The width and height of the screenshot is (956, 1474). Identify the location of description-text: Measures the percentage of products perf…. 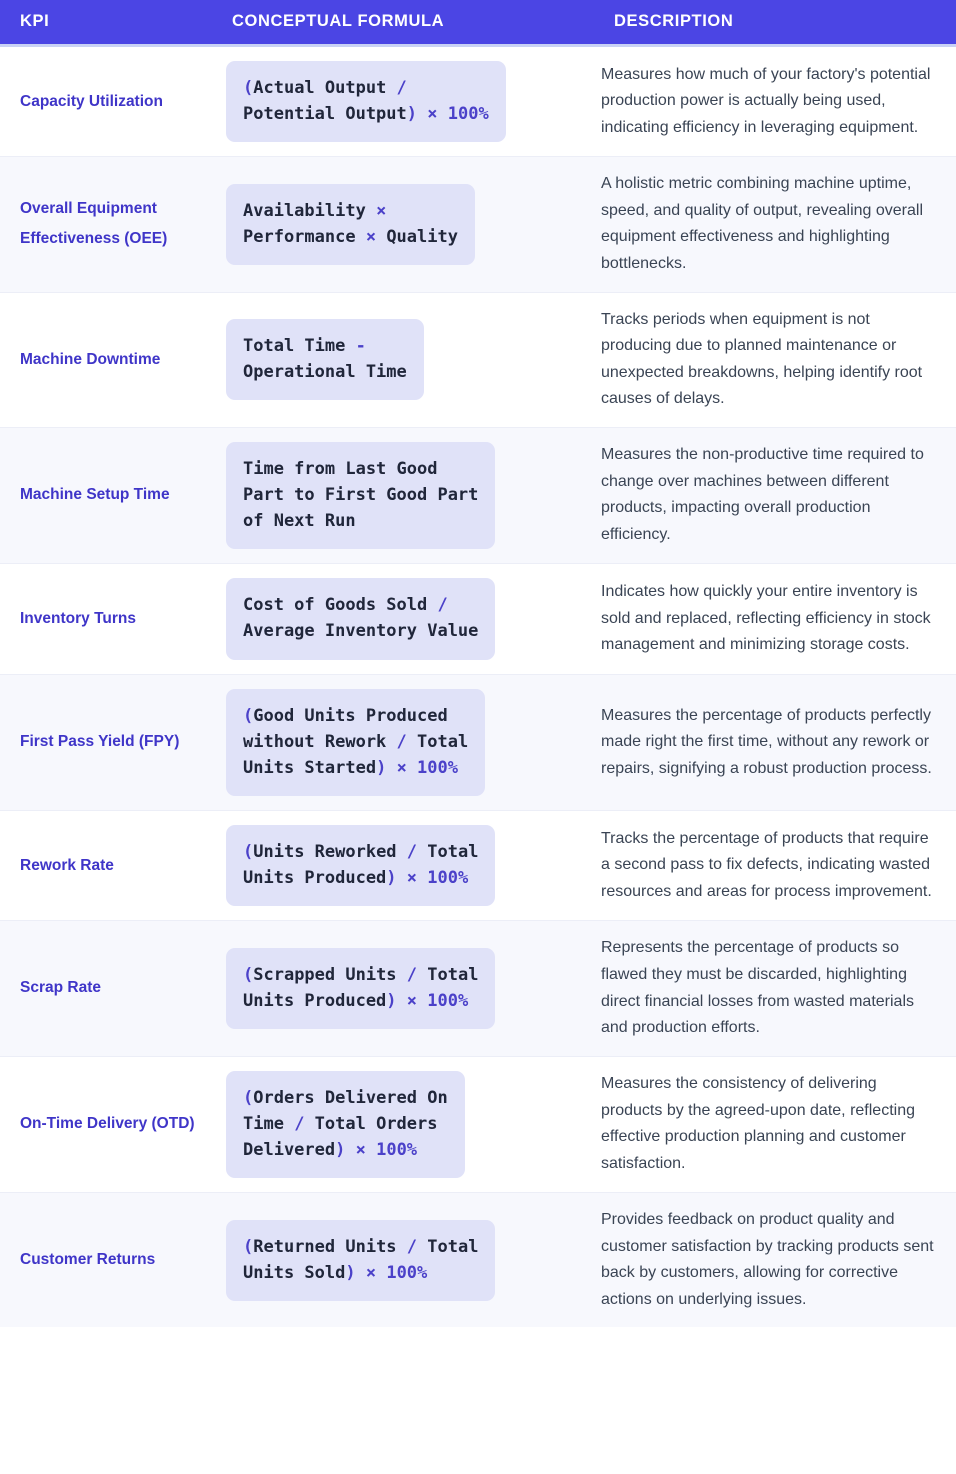
(766, 741).